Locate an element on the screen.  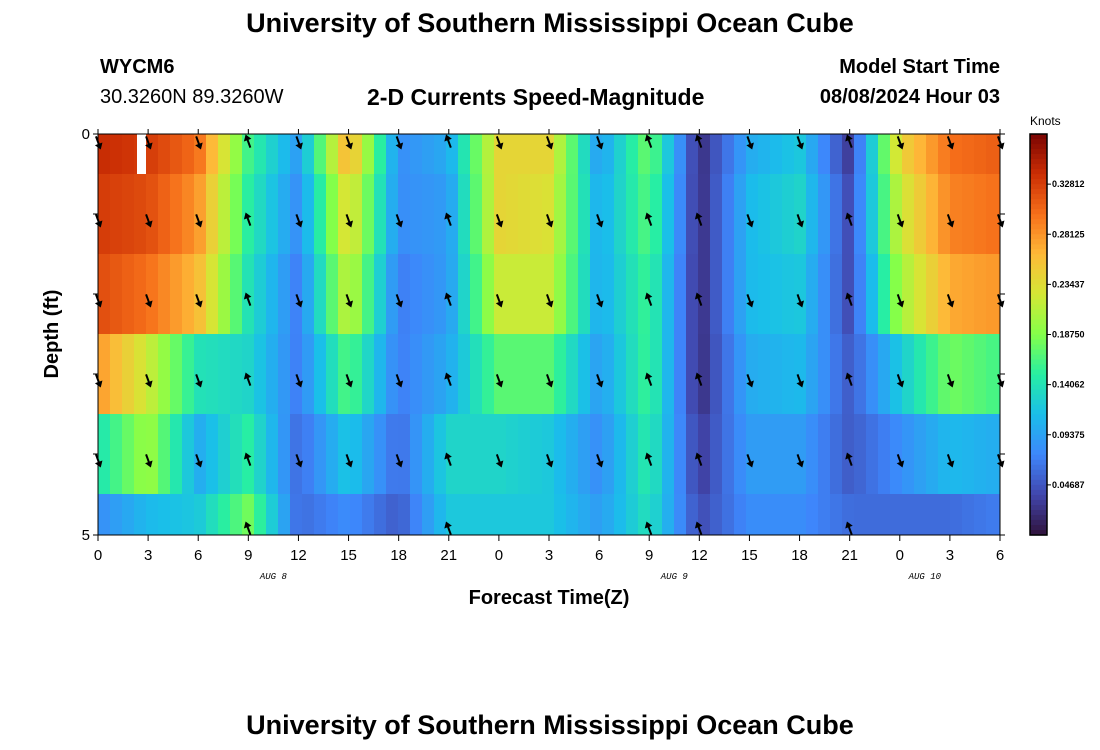
x-tick-label: 6 is located at coordinates (599, 555).